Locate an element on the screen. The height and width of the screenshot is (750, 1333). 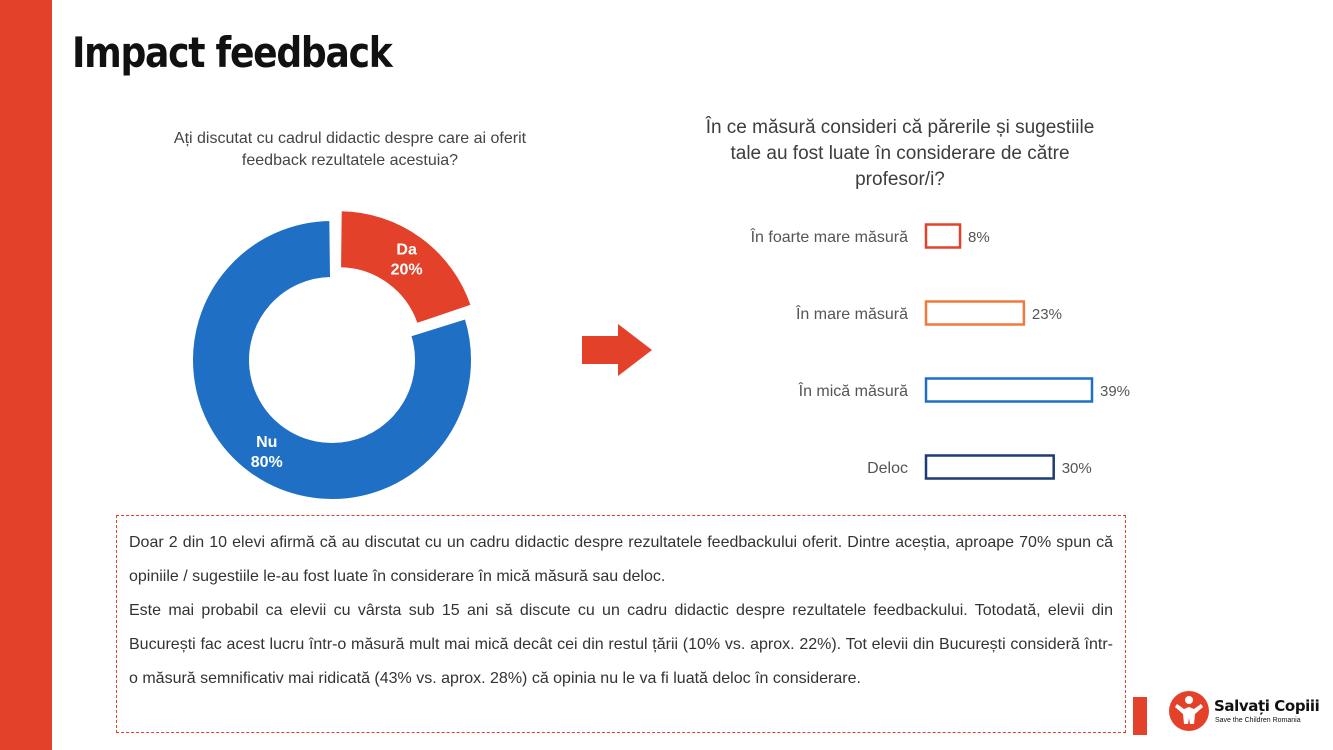
logo-tagline: Save the Children Romania is located at coordinates (1258, 720).